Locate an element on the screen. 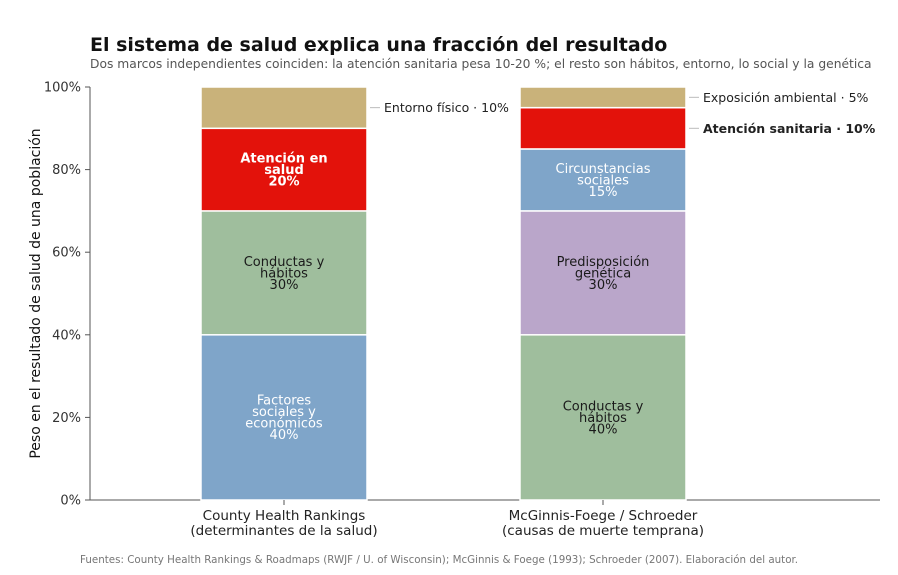 The width and height of the screenshot is (898, 575). y-tick-label: 40% is located at coordinates (66, 335).